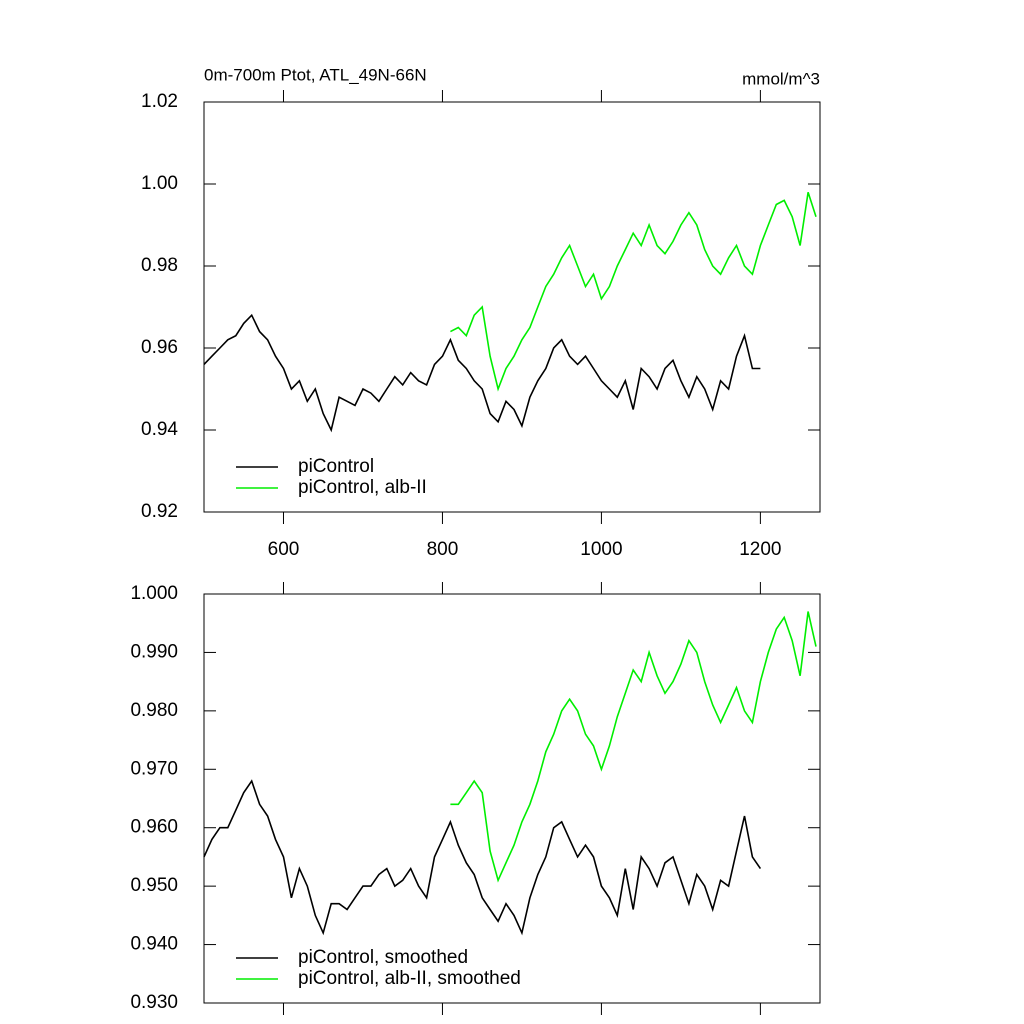  What do you see at coordinates (154, 651) in the screenshot?
I see `y-tick-label: 0.990` at bounding box center [154, 651].